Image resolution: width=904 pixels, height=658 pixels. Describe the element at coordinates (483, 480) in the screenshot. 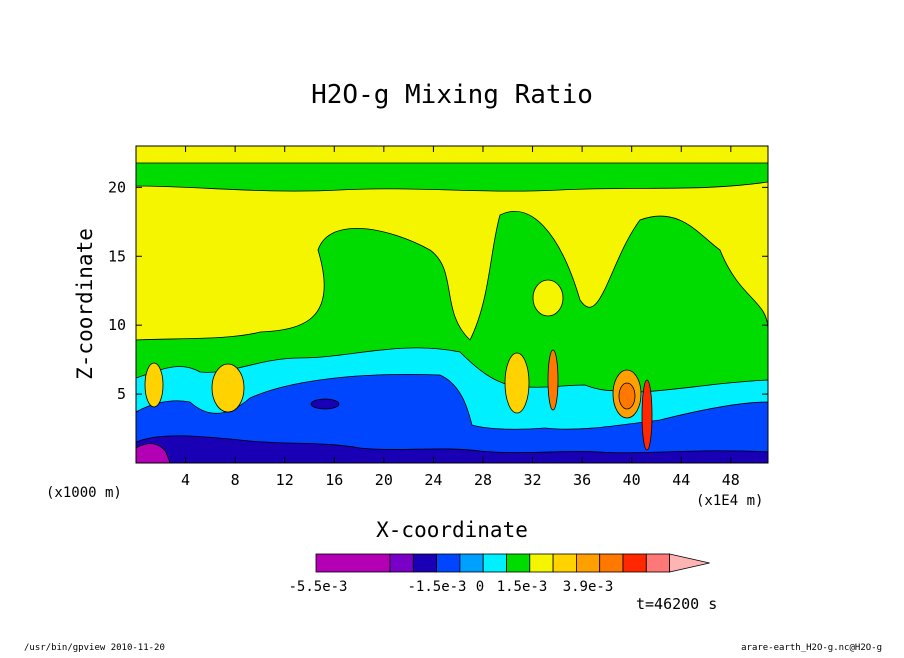

I see `x-tick-label: 28` at that location.